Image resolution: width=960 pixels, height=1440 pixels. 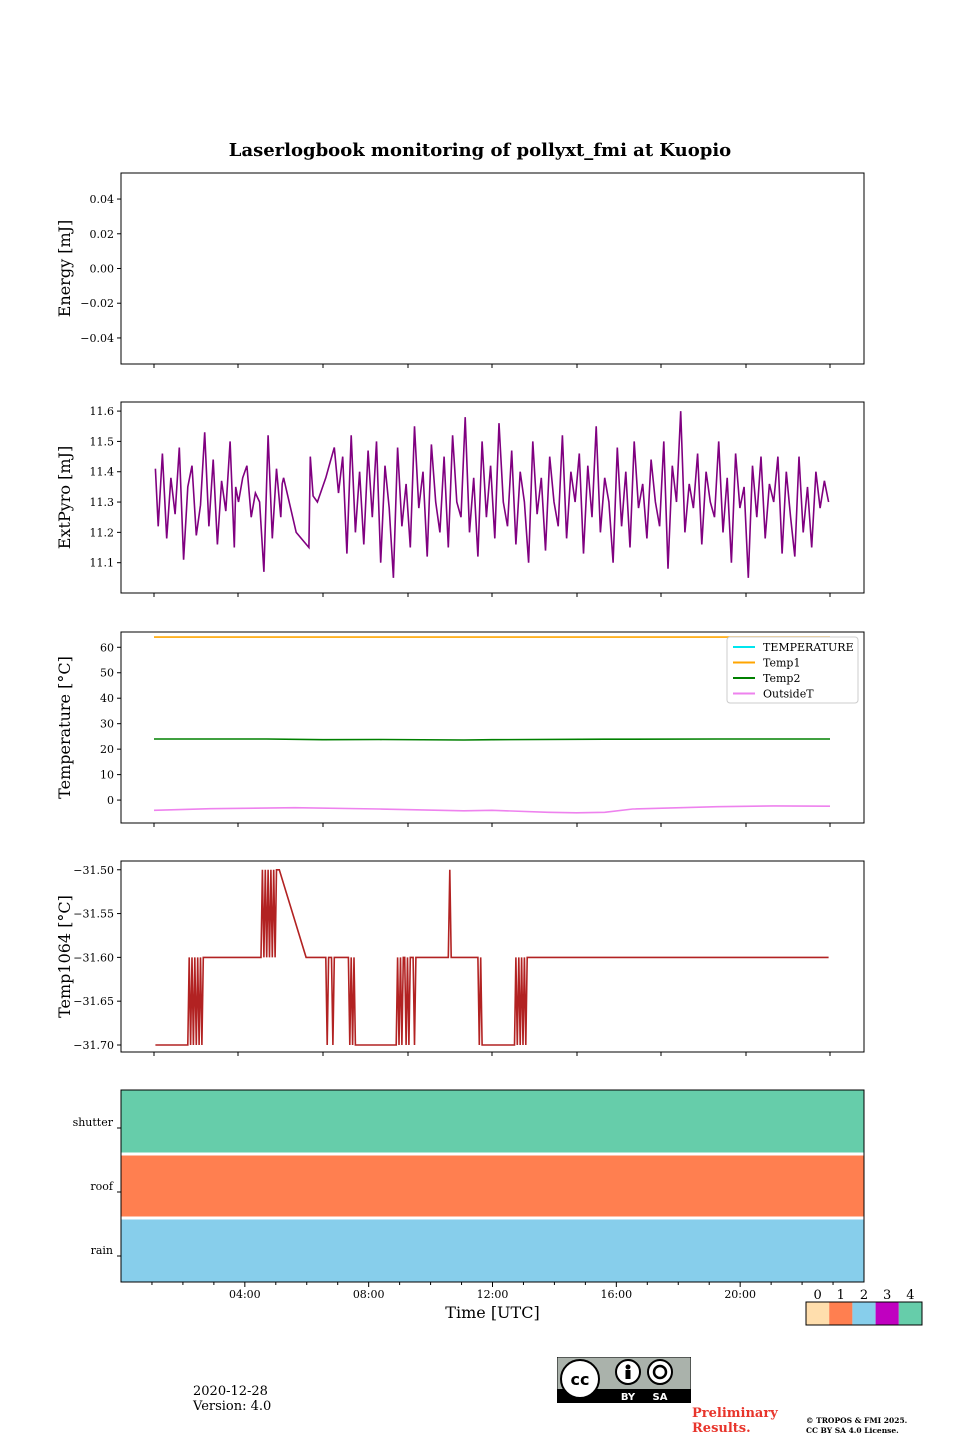 I want to click on xtick-label: 08:00, so click(x=369, y=1294).